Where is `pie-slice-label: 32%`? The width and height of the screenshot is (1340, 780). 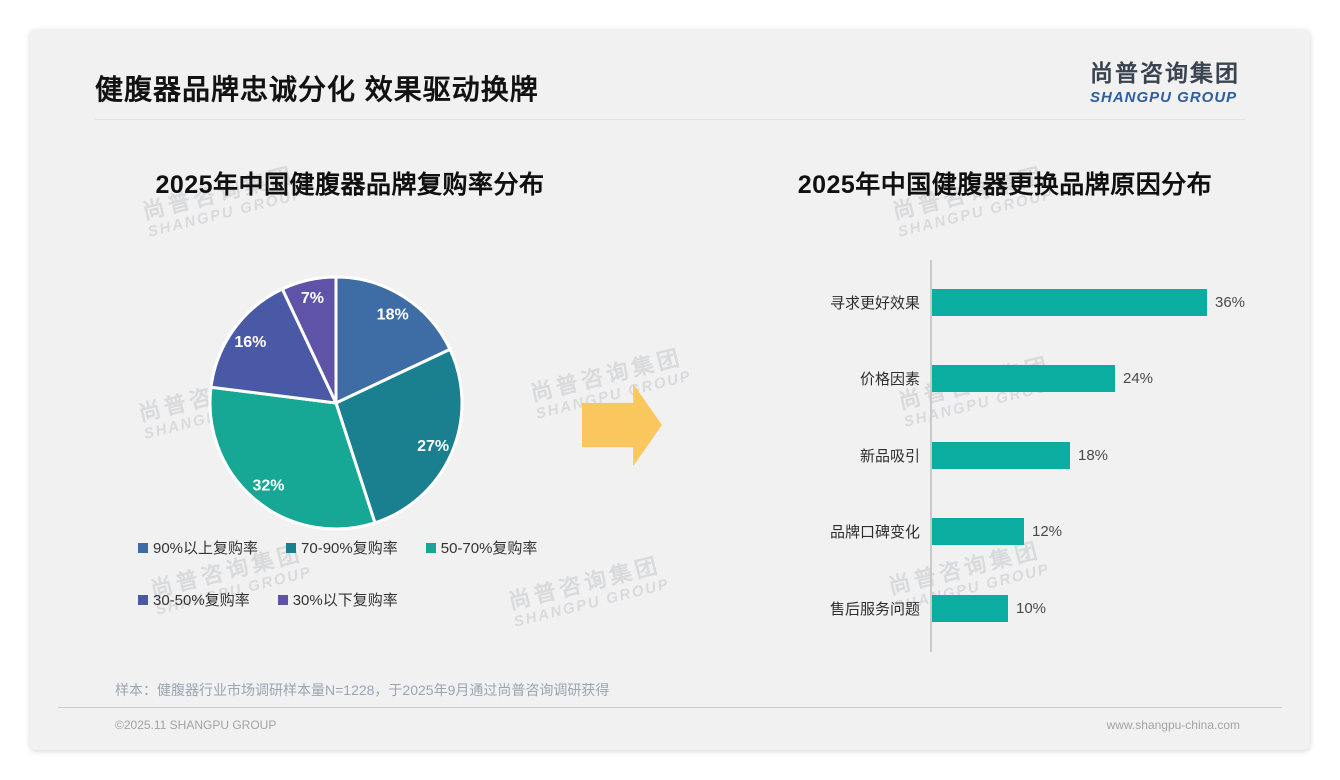 pie-slice-label: 32% is located at coordinates (268, 486).